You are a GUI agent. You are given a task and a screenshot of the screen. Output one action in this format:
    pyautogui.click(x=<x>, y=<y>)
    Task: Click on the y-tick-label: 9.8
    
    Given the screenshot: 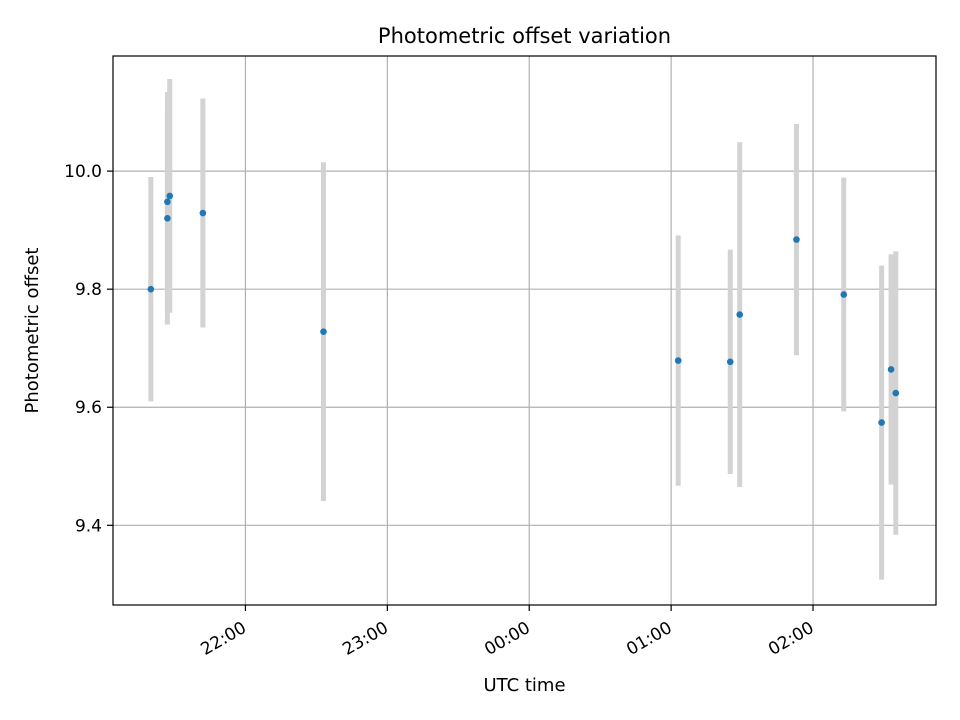 What is the action you would take?
    pyautogui.click(x=88, y=290)
    